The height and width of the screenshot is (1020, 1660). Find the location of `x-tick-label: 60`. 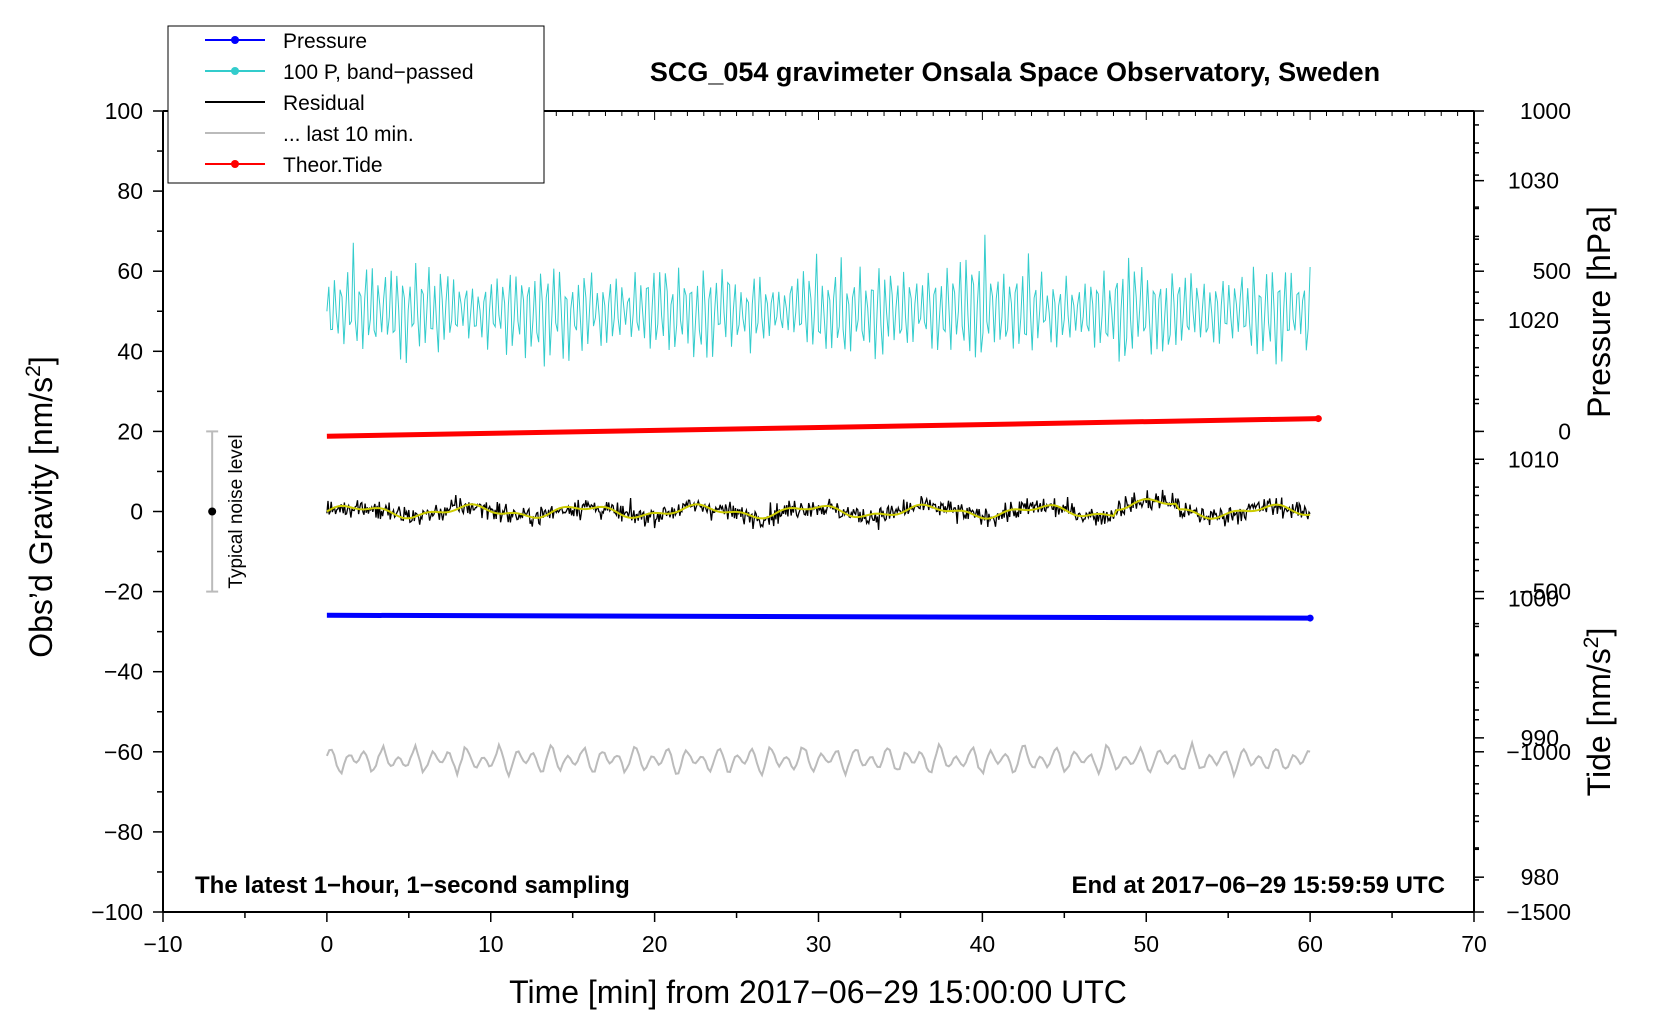

x-tick-label: 60 is located at coordinates (1310, 944).